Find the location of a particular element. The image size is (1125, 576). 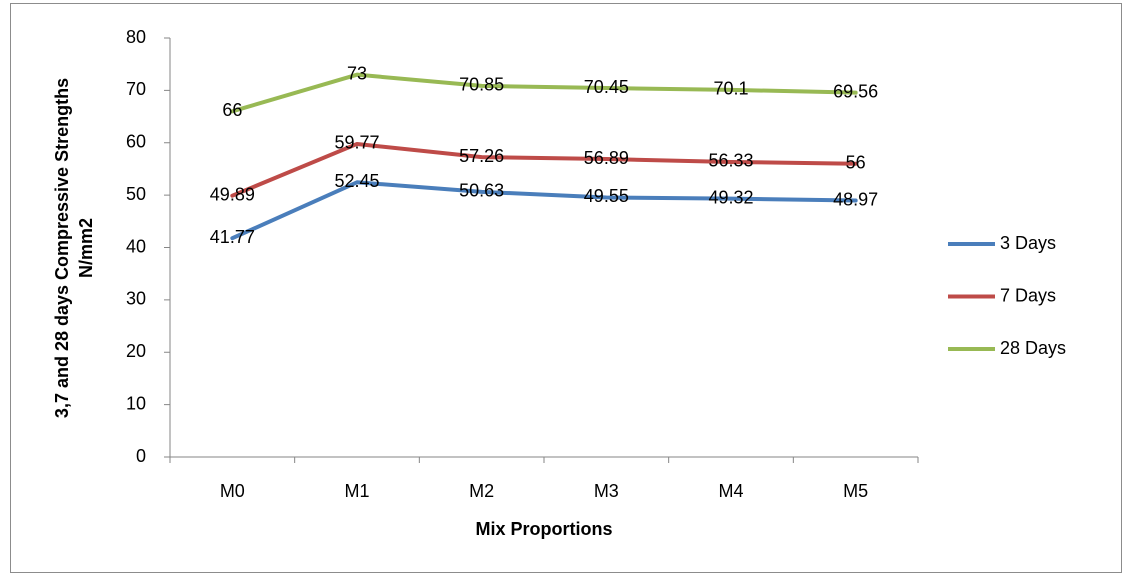

data-label: 56.33 is located at coordinates (730, 161).